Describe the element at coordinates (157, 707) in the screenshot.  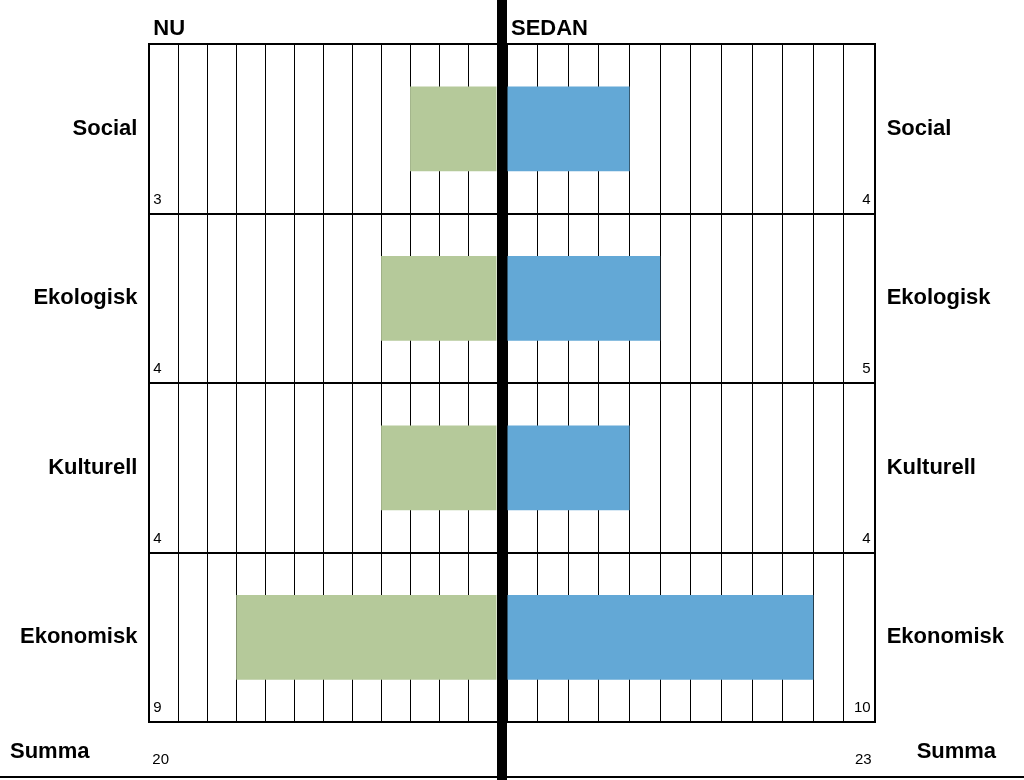
I see `data-label: 9` at that location.